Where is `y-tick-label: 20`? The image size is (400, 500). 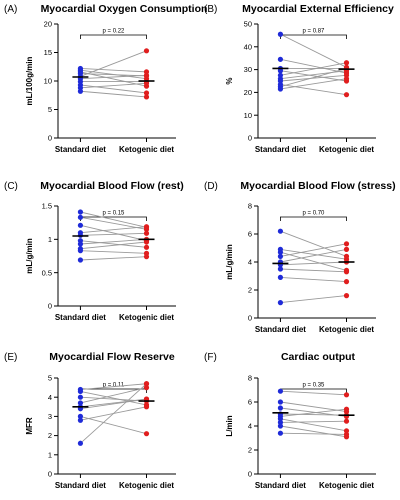 y-tick-label: 20 is located at coordinates (248, 92).